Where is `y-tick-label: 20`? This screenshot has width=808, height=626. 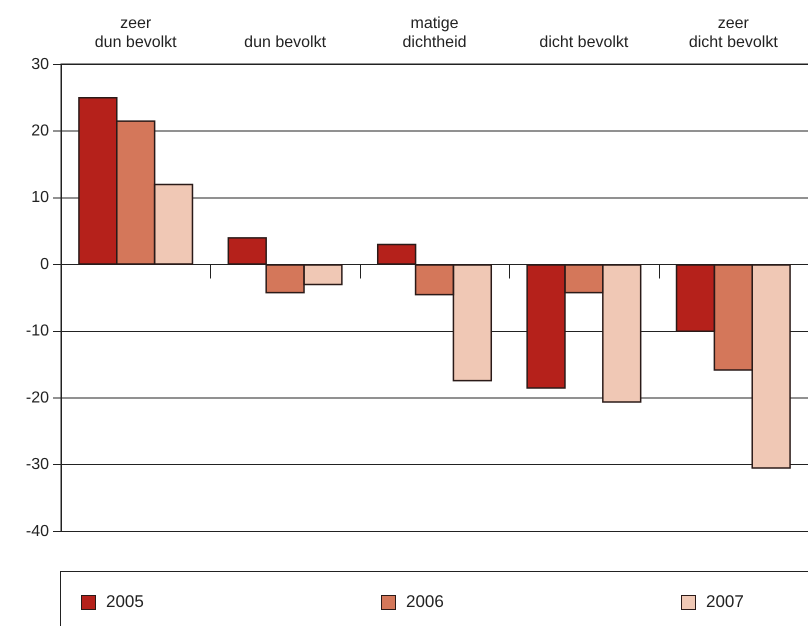
y-tick-label: 20 is located at coordinates (40, 131).